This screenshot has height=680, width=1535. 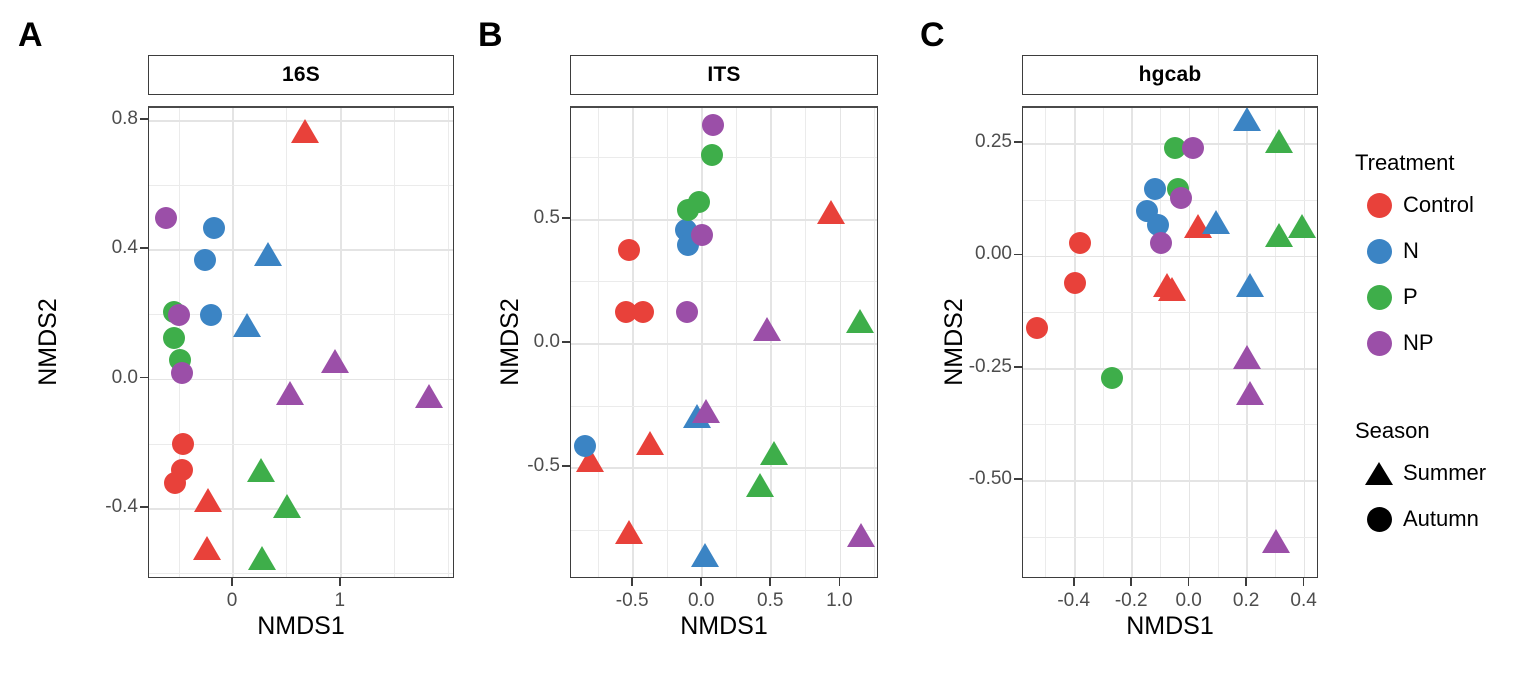 I want to click on panel-a-point-p-summer, so click(x=262, y=557).